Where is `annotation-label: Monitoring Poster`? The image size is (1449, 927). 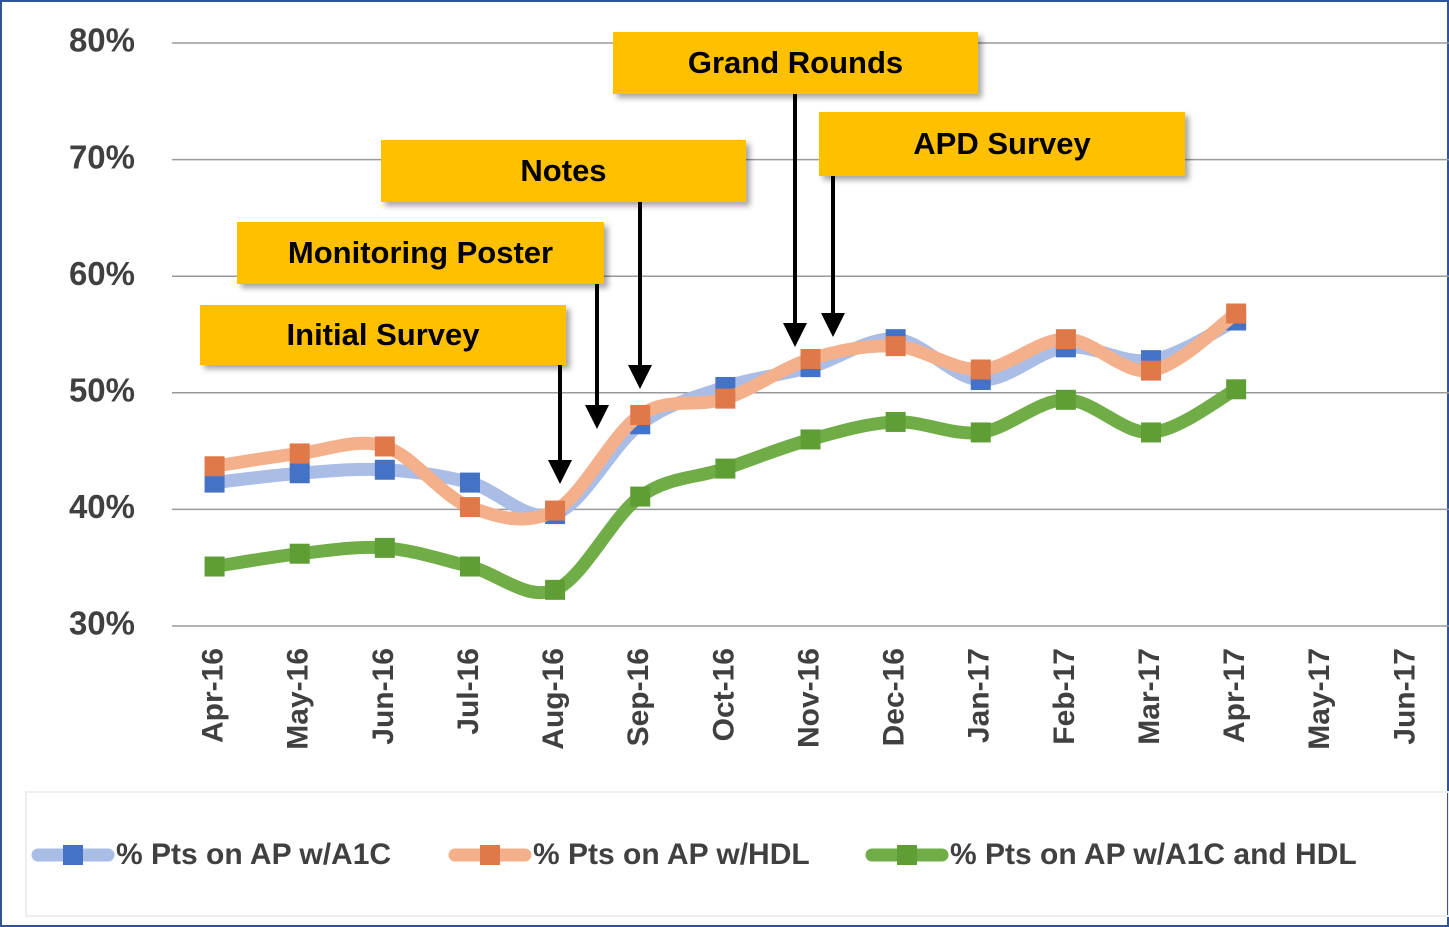 annotation-label: Monitoring Poster is located at coordinates (420, 252).